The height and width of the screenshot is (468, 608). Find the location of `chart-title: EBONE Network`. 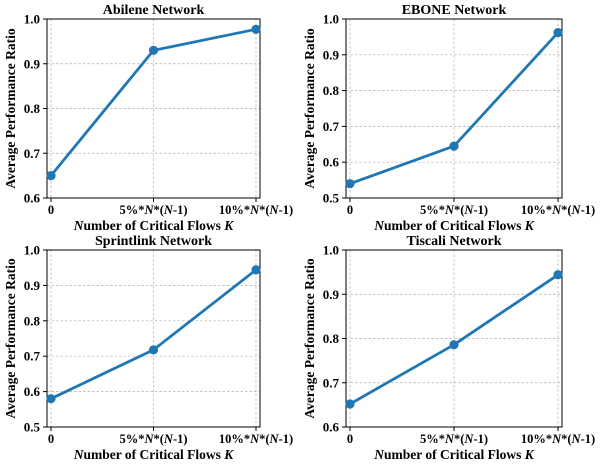

chart-title: EBONE Network is located at coordinates (454, 10).